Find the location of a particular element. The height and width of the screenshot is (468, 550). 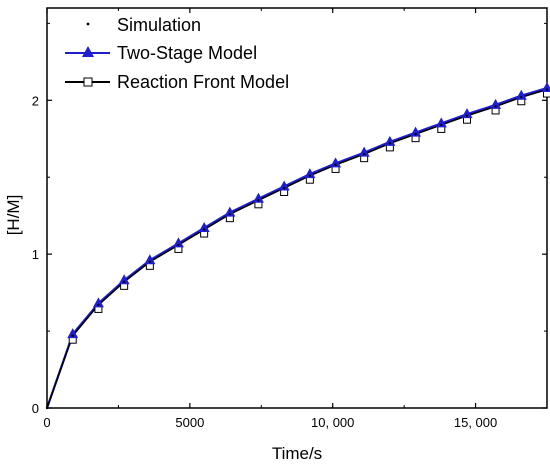

legend-two-stage-label: Two-Stage Model is located at coordinates (187, 53).